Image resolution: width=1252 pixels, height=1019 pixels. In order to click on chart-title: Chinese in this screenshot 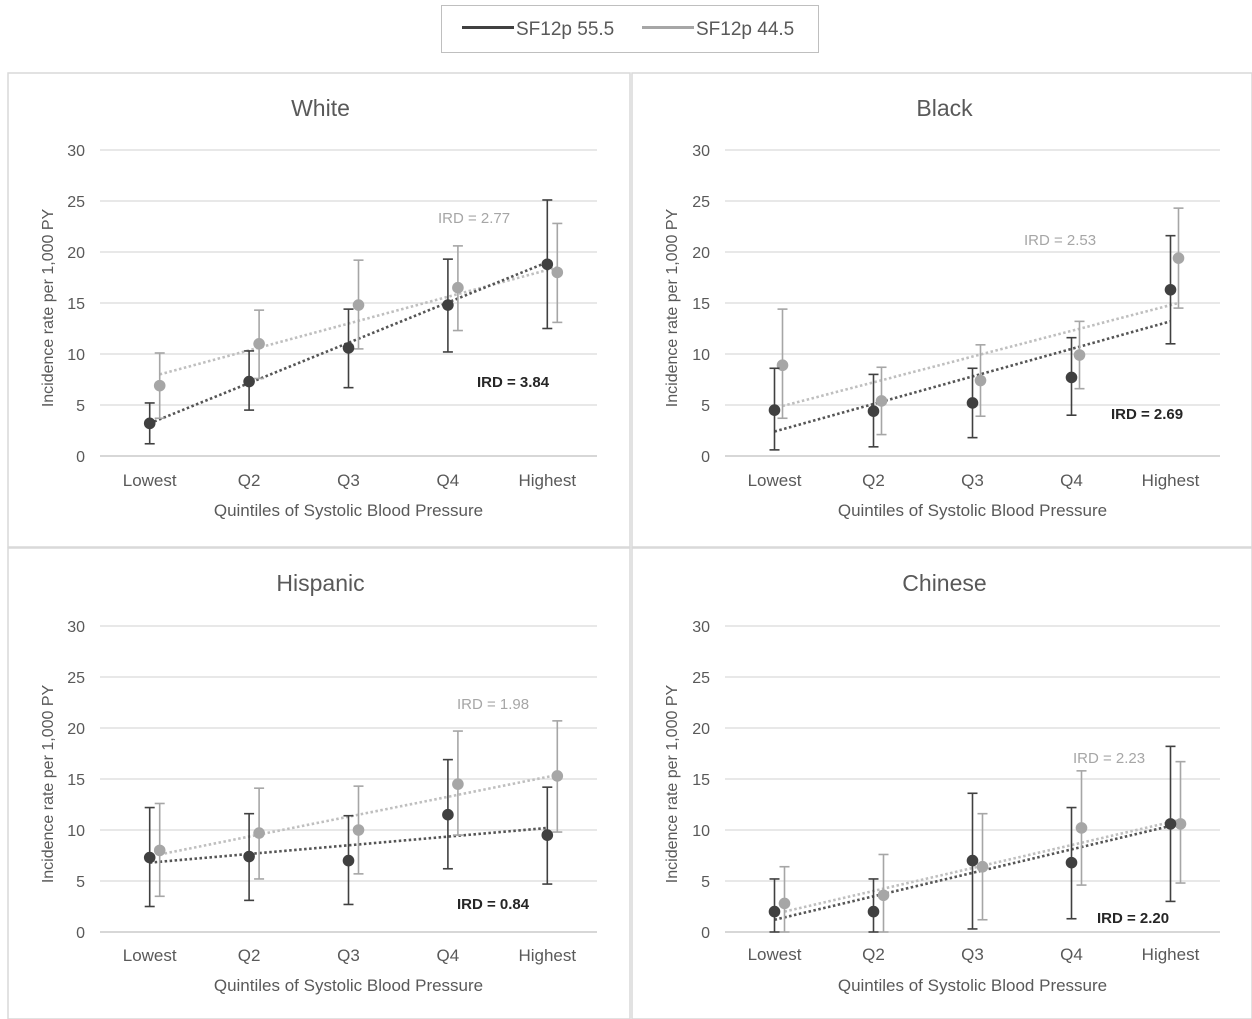, I will do `click(944, 583)`.